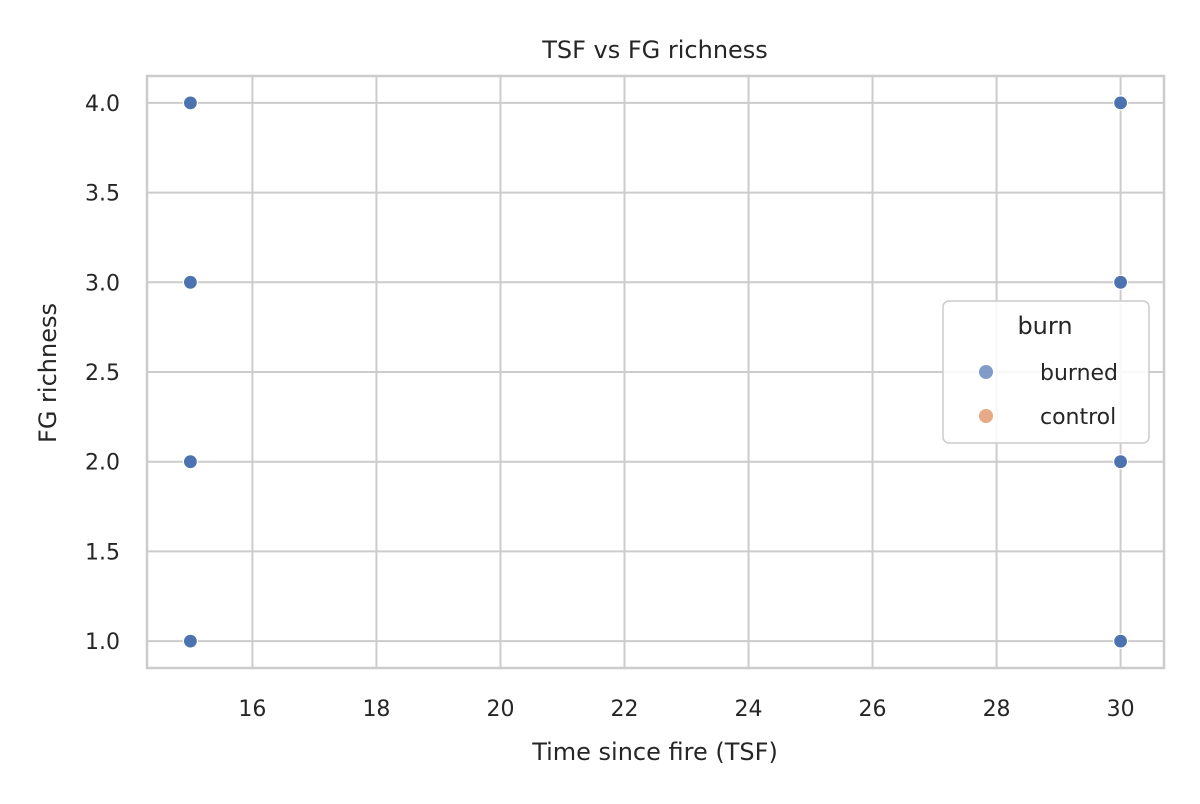 The width and height of the screenshot is (1200, 804). What do you see at coordinates (1044, 326) in the screenshot?
I see `legend-title: burn` at bounding box center [1044, 326].